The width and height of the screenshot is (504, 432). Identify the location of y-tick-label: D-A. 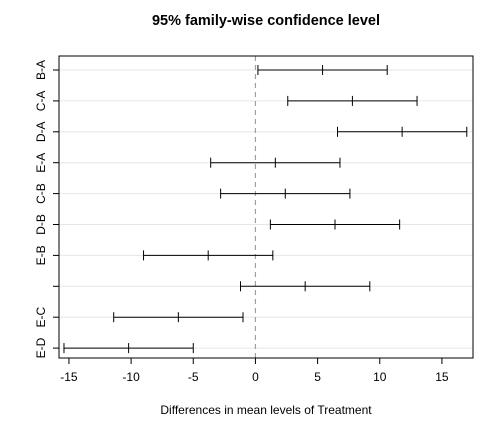
(41, 131).